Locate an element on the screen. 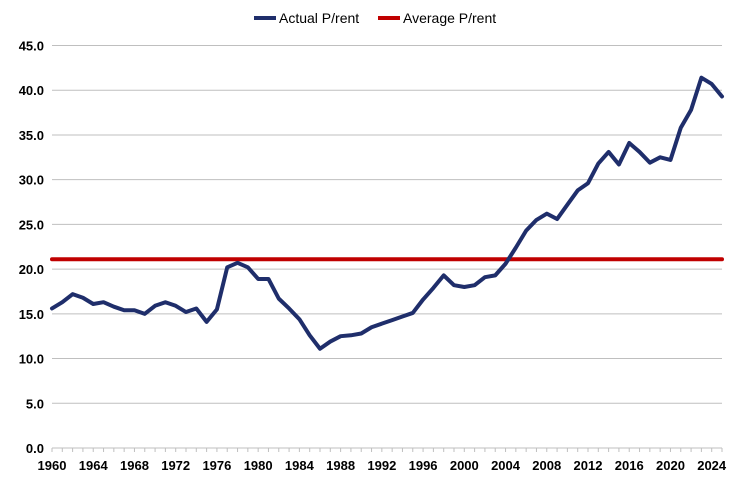 The height and width of the screenshot is (485, 750). y-tick-label: 20.0 is located at coordinates (31, 269).